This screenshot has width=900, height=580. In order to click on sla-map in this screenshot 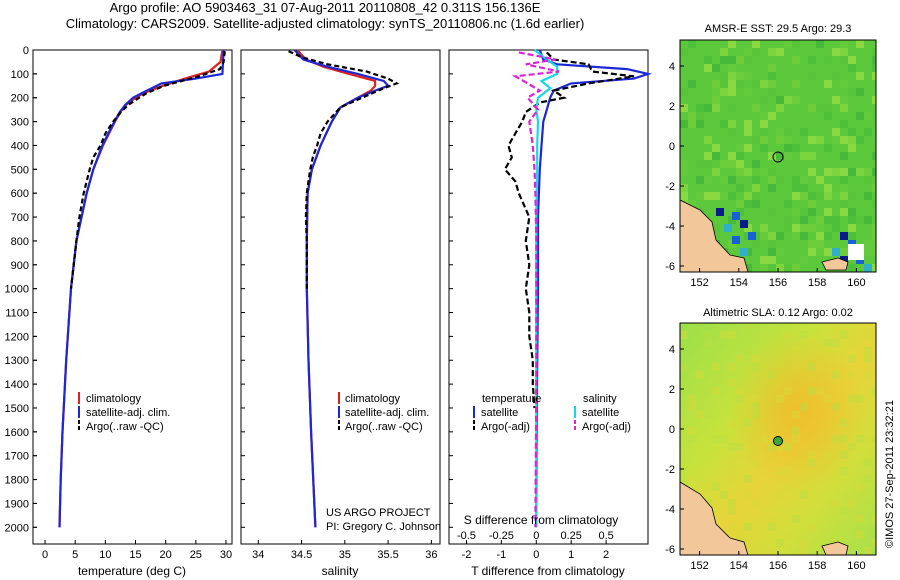, I will do `click(778, 439)`.